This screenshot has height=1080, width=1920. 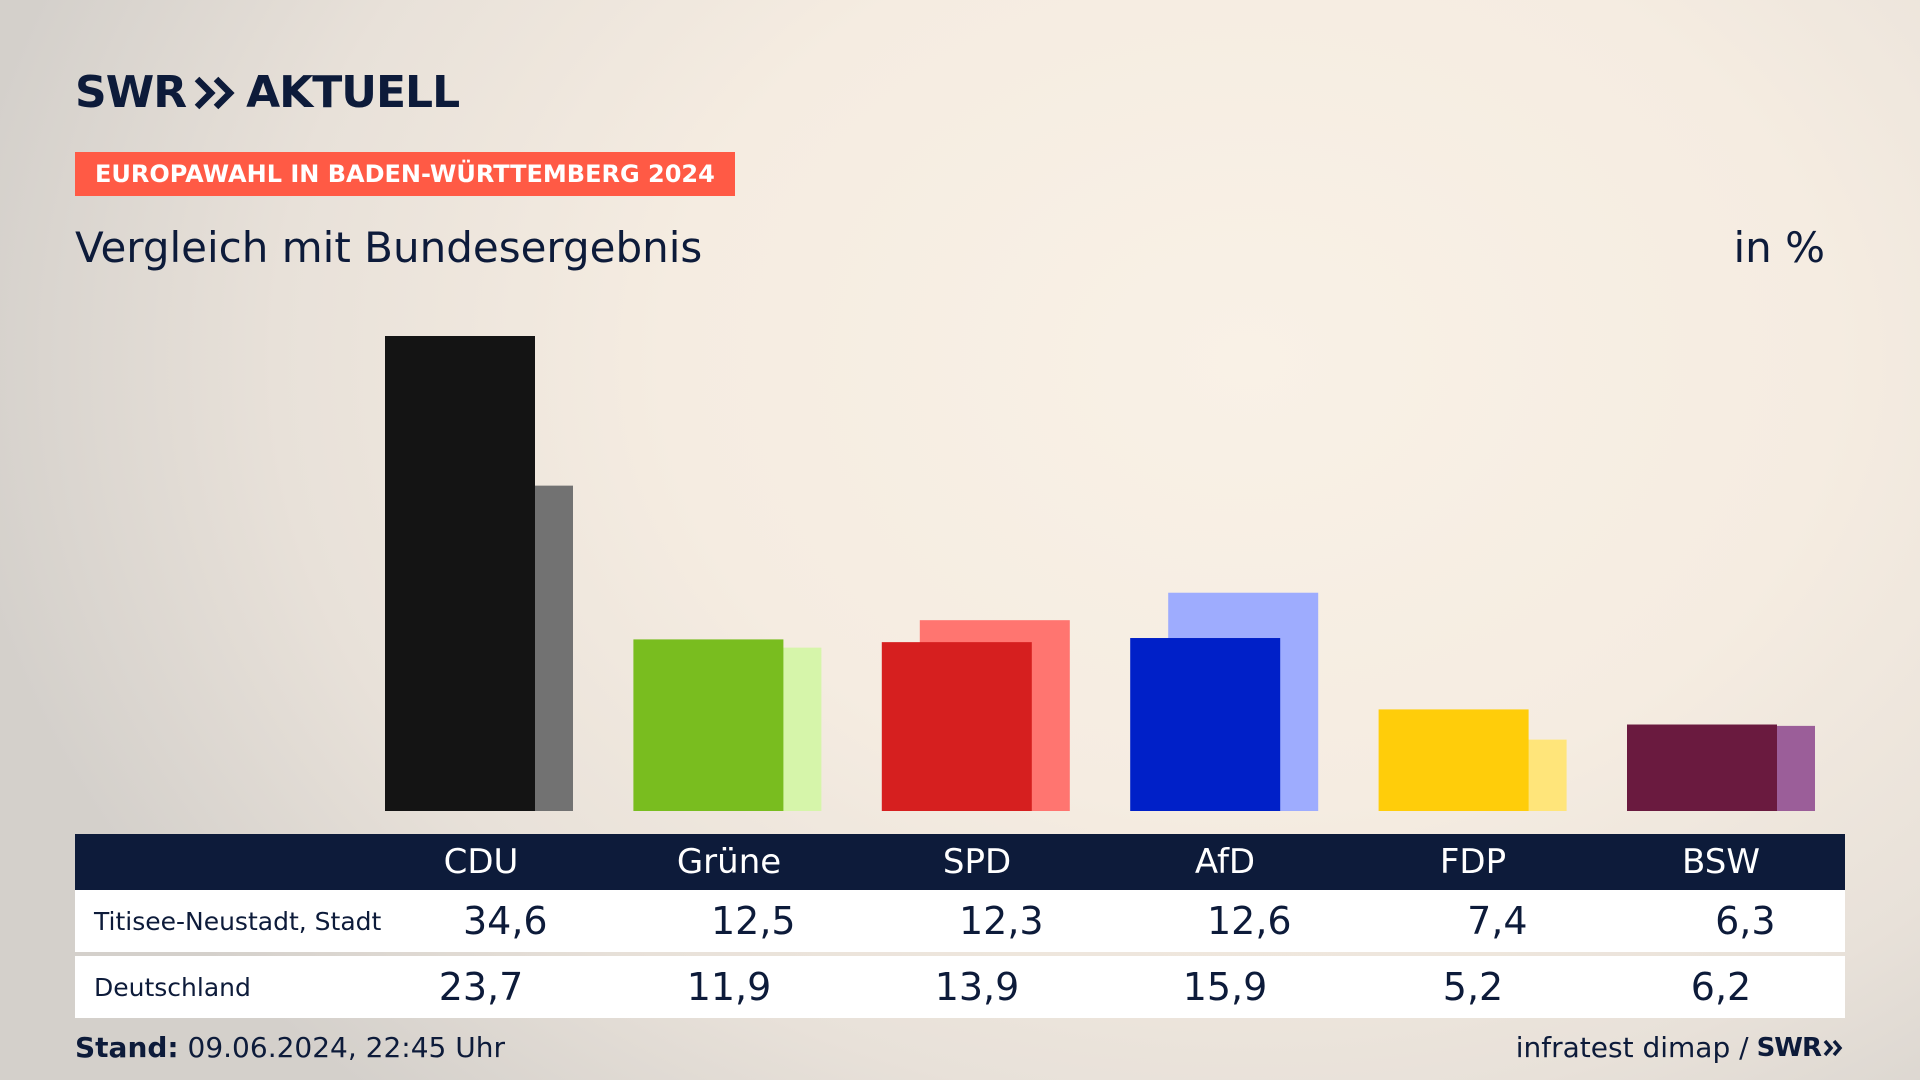 What do you see at coordinates (481, 862) in the screenshot?
I see `header-cdu: CDU` at bounding box center [481, 862].